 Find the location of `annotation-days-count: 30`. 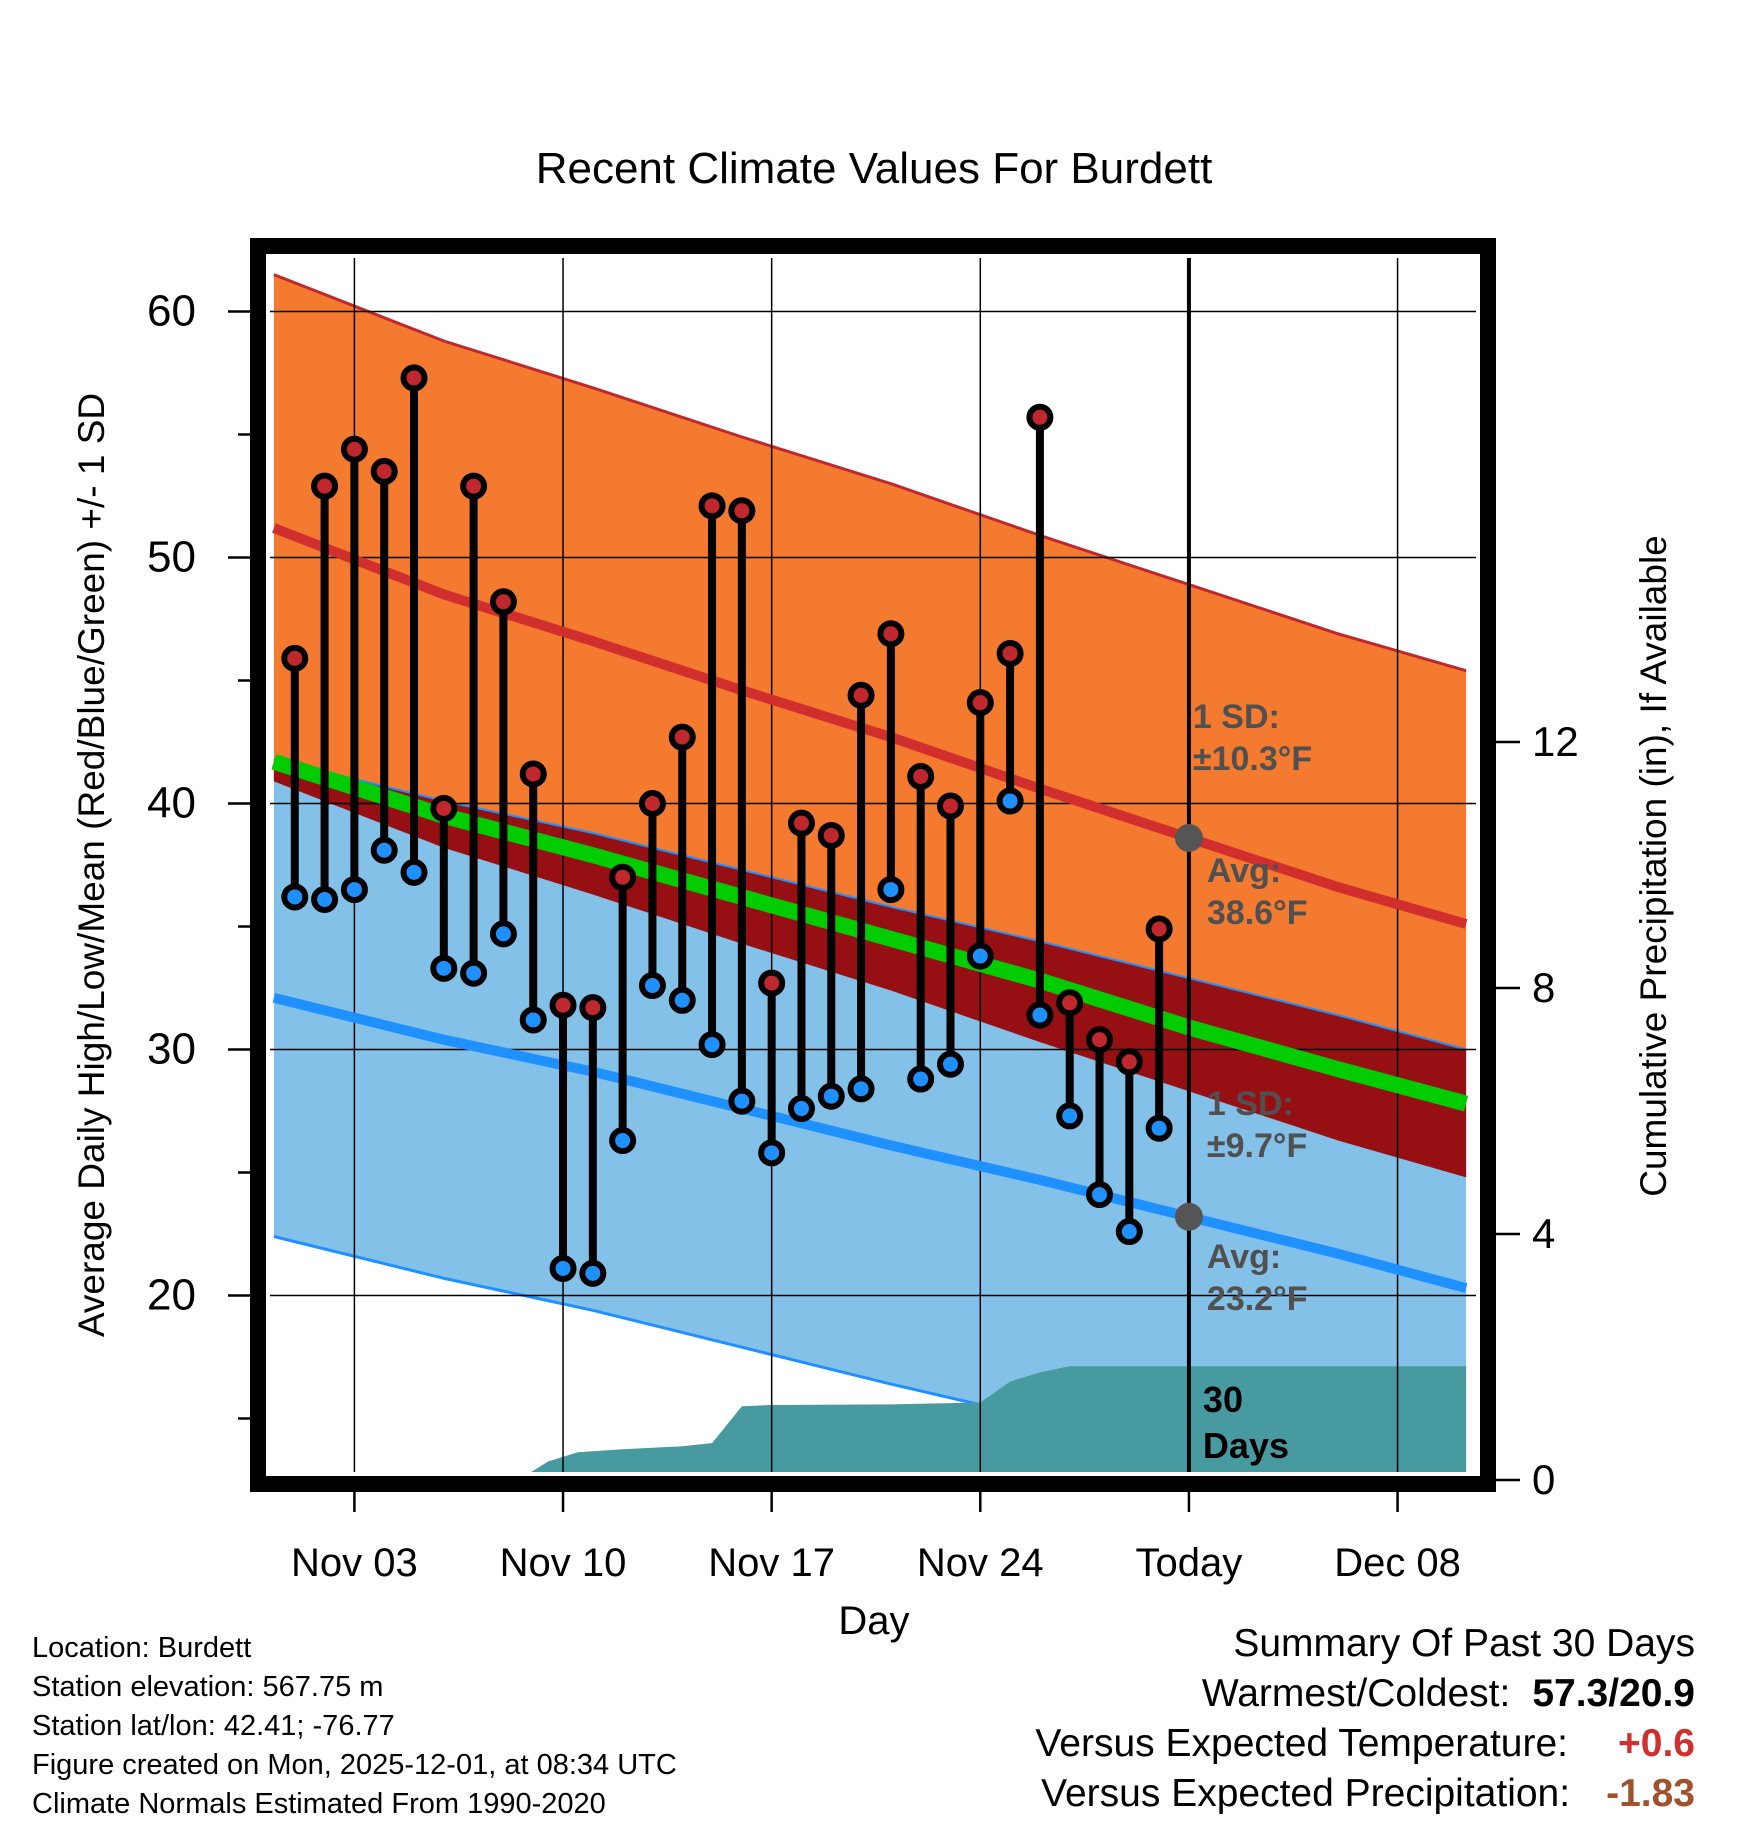

annotation-days-count: 30 is located at coordinates (1223, 1399).